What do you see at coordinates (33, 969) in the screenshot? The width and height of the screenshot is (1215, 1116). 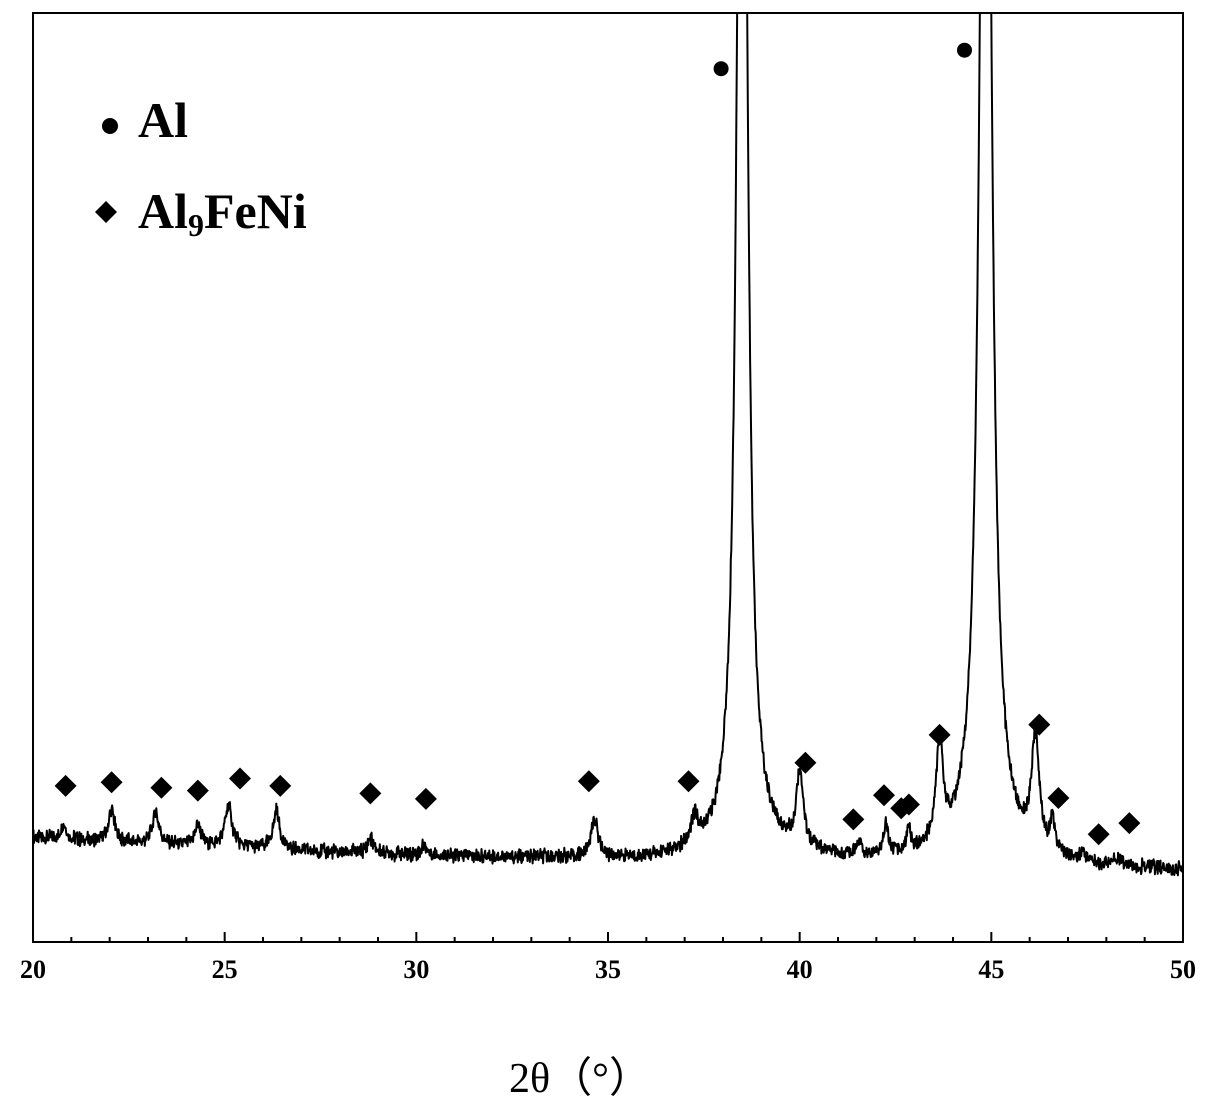 I see `x-tick-label: 20` at bounding box center [33, 969].